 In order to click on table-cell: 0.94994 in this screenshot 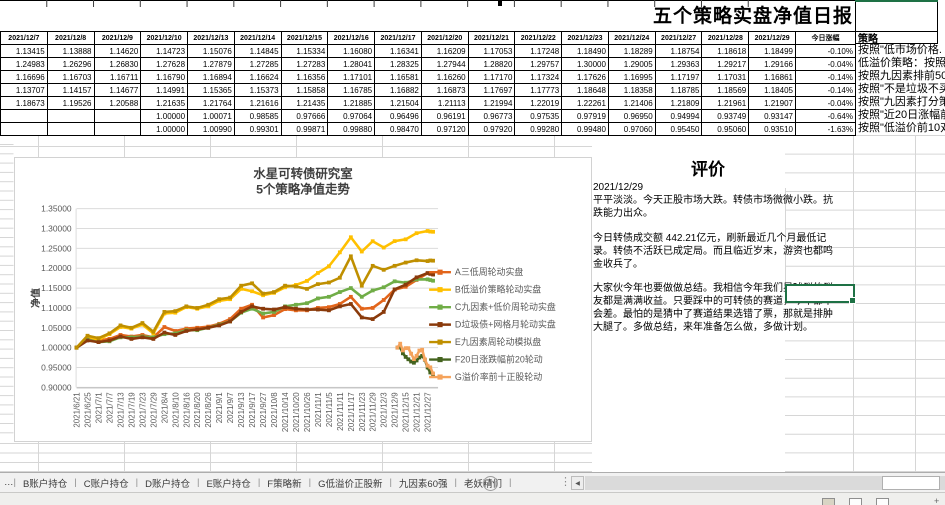, I will do `click(679, 116)`.